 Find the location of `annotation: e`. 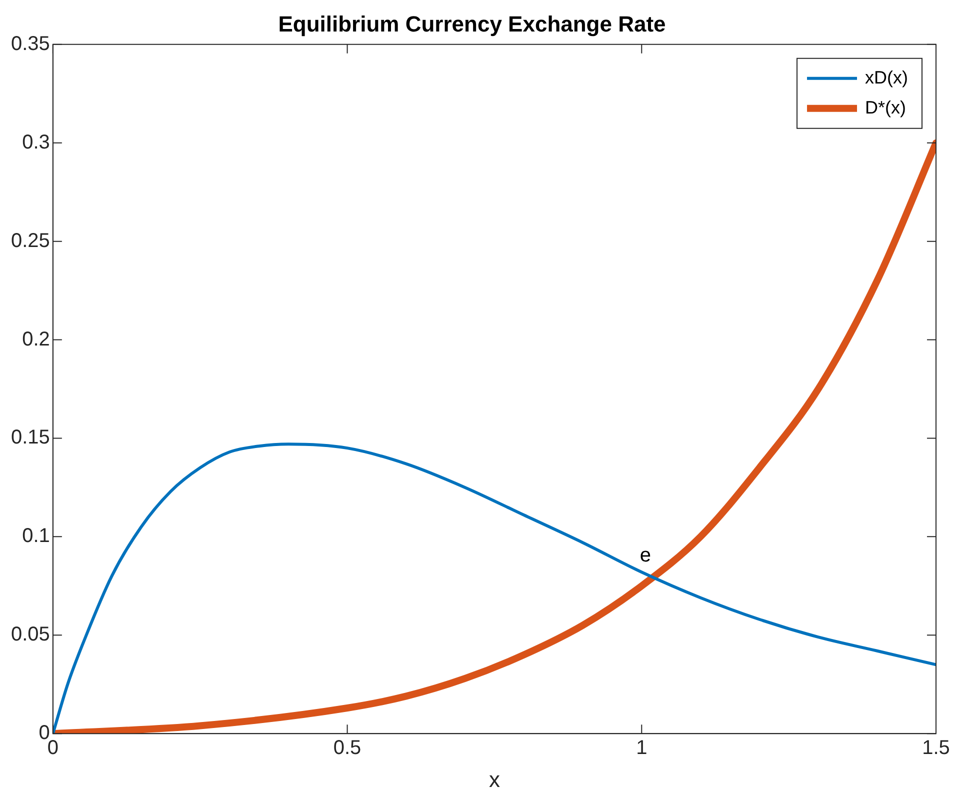

annotation: e is located at coordinates (645, 555).